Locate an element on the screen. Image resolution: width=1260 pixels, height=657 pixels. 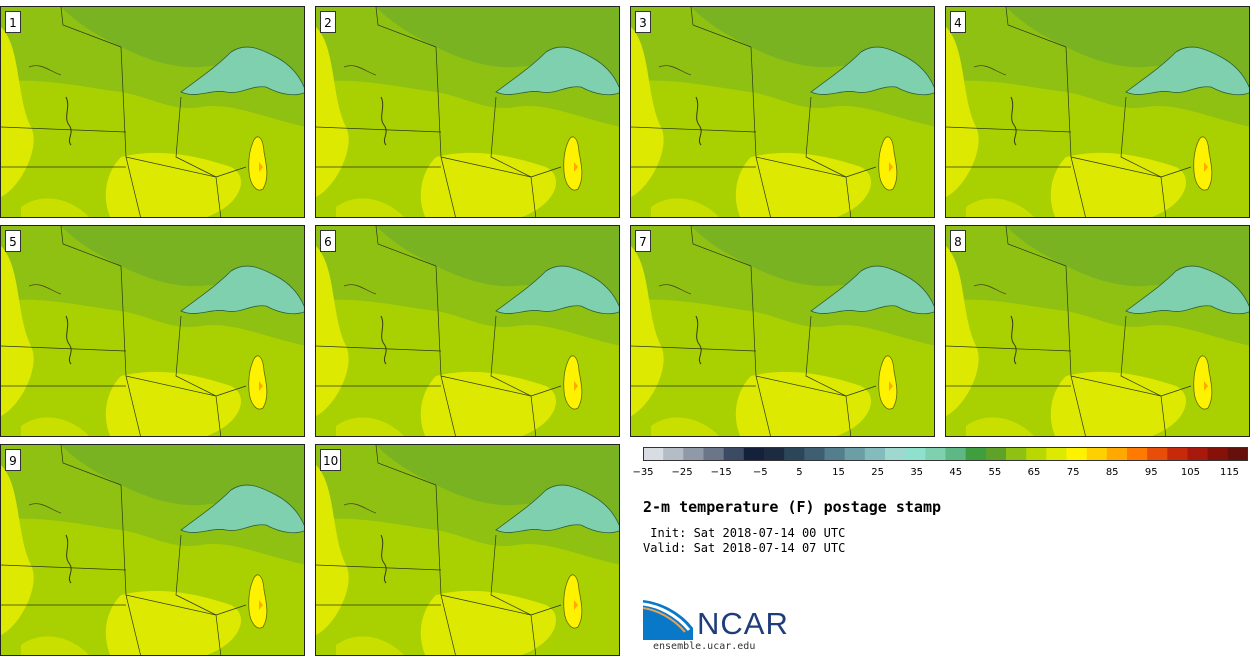
colorbar-tick-label: 85 is located at coordinates (1112, 472).